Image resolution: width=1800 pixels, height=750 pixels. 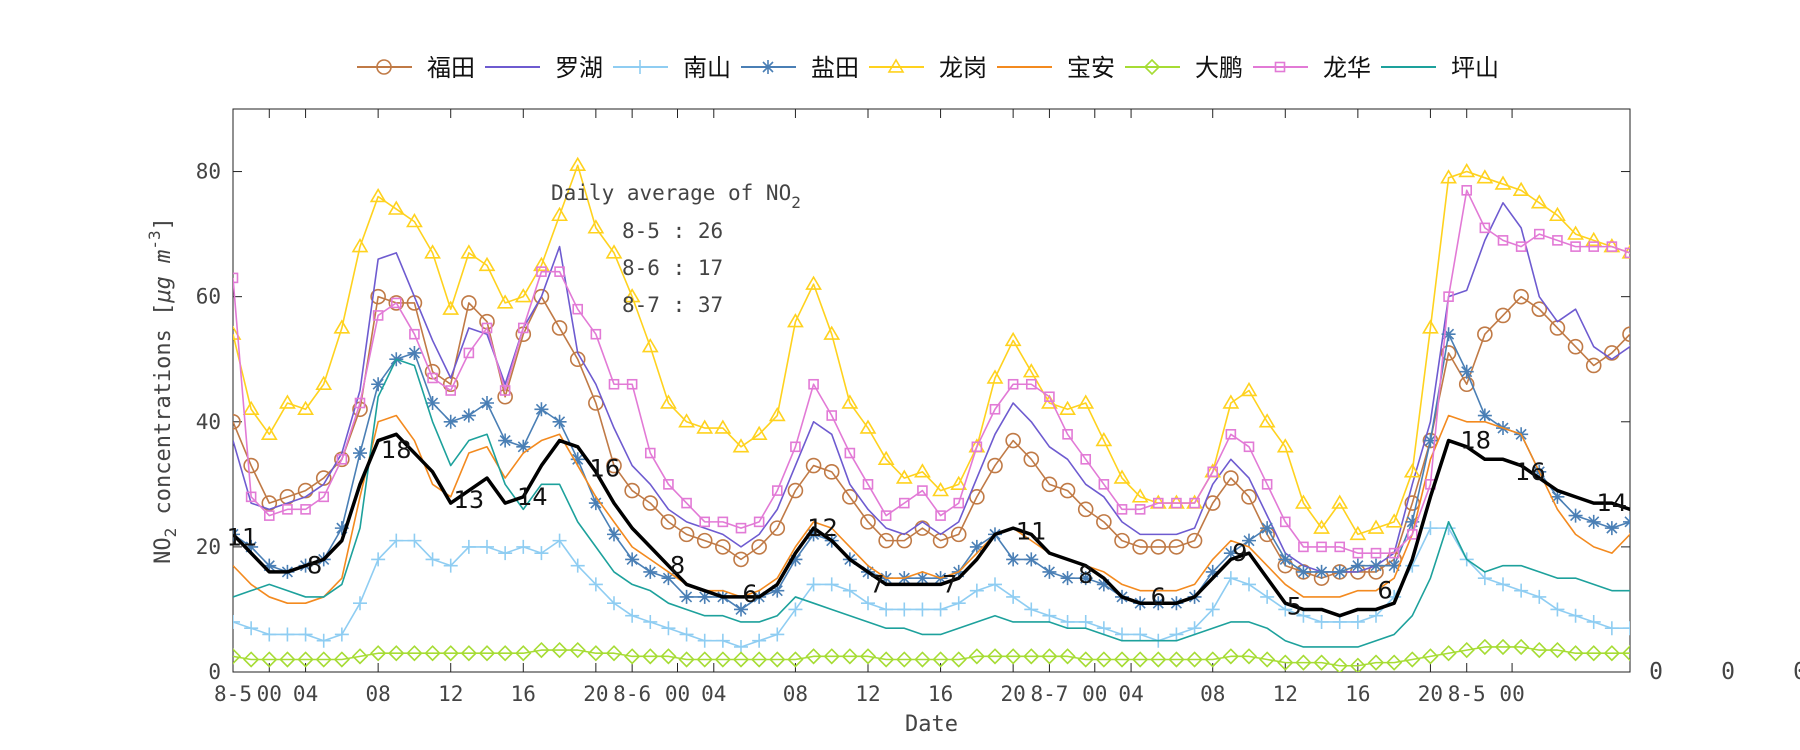 What do you see at coordinates (1219, 68) in the screenshot?
I see `legend-label: 大鹏` at bounding box center [1219, 68].